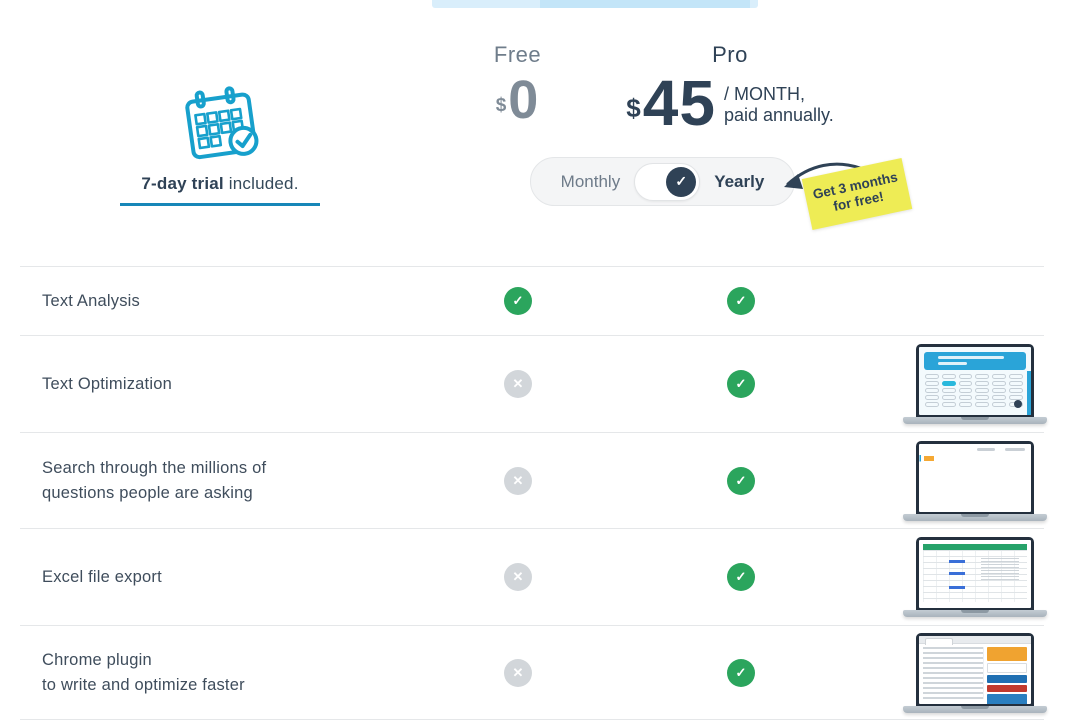 The height and width of the screenshot is (724, 1070). Describe the element at coordinates (182, 183) in the screenshot. I see `trial-caption-bold: 7-day trial` at that location.